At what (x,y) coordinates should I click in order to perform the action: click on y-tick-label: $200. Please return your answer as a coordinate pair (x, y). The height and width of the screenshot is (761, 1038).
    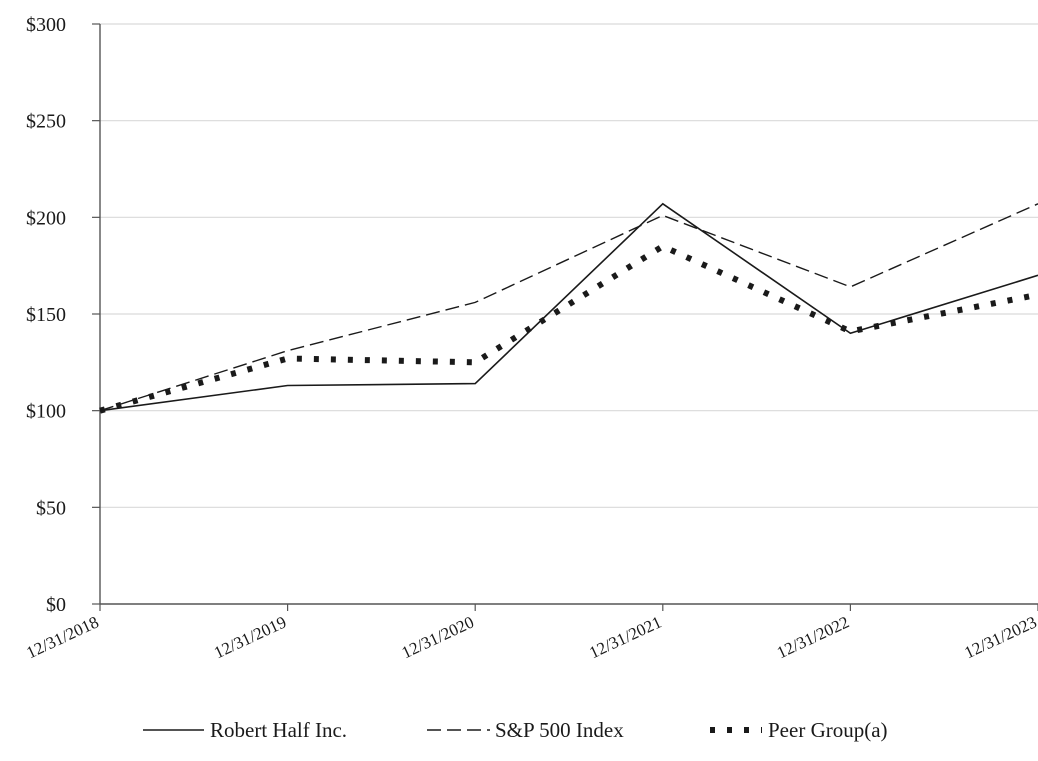
    Looking at the image, I should click on (46, 218).